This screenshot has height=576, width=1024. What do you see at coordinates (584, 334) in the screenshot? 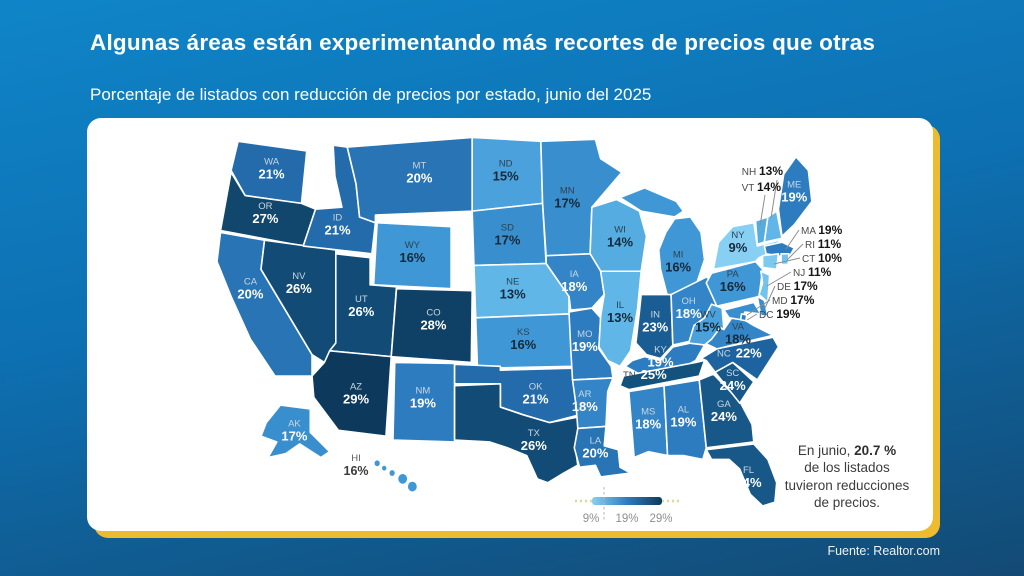
I see `map-label: MO` at bounding box center [584, 334].